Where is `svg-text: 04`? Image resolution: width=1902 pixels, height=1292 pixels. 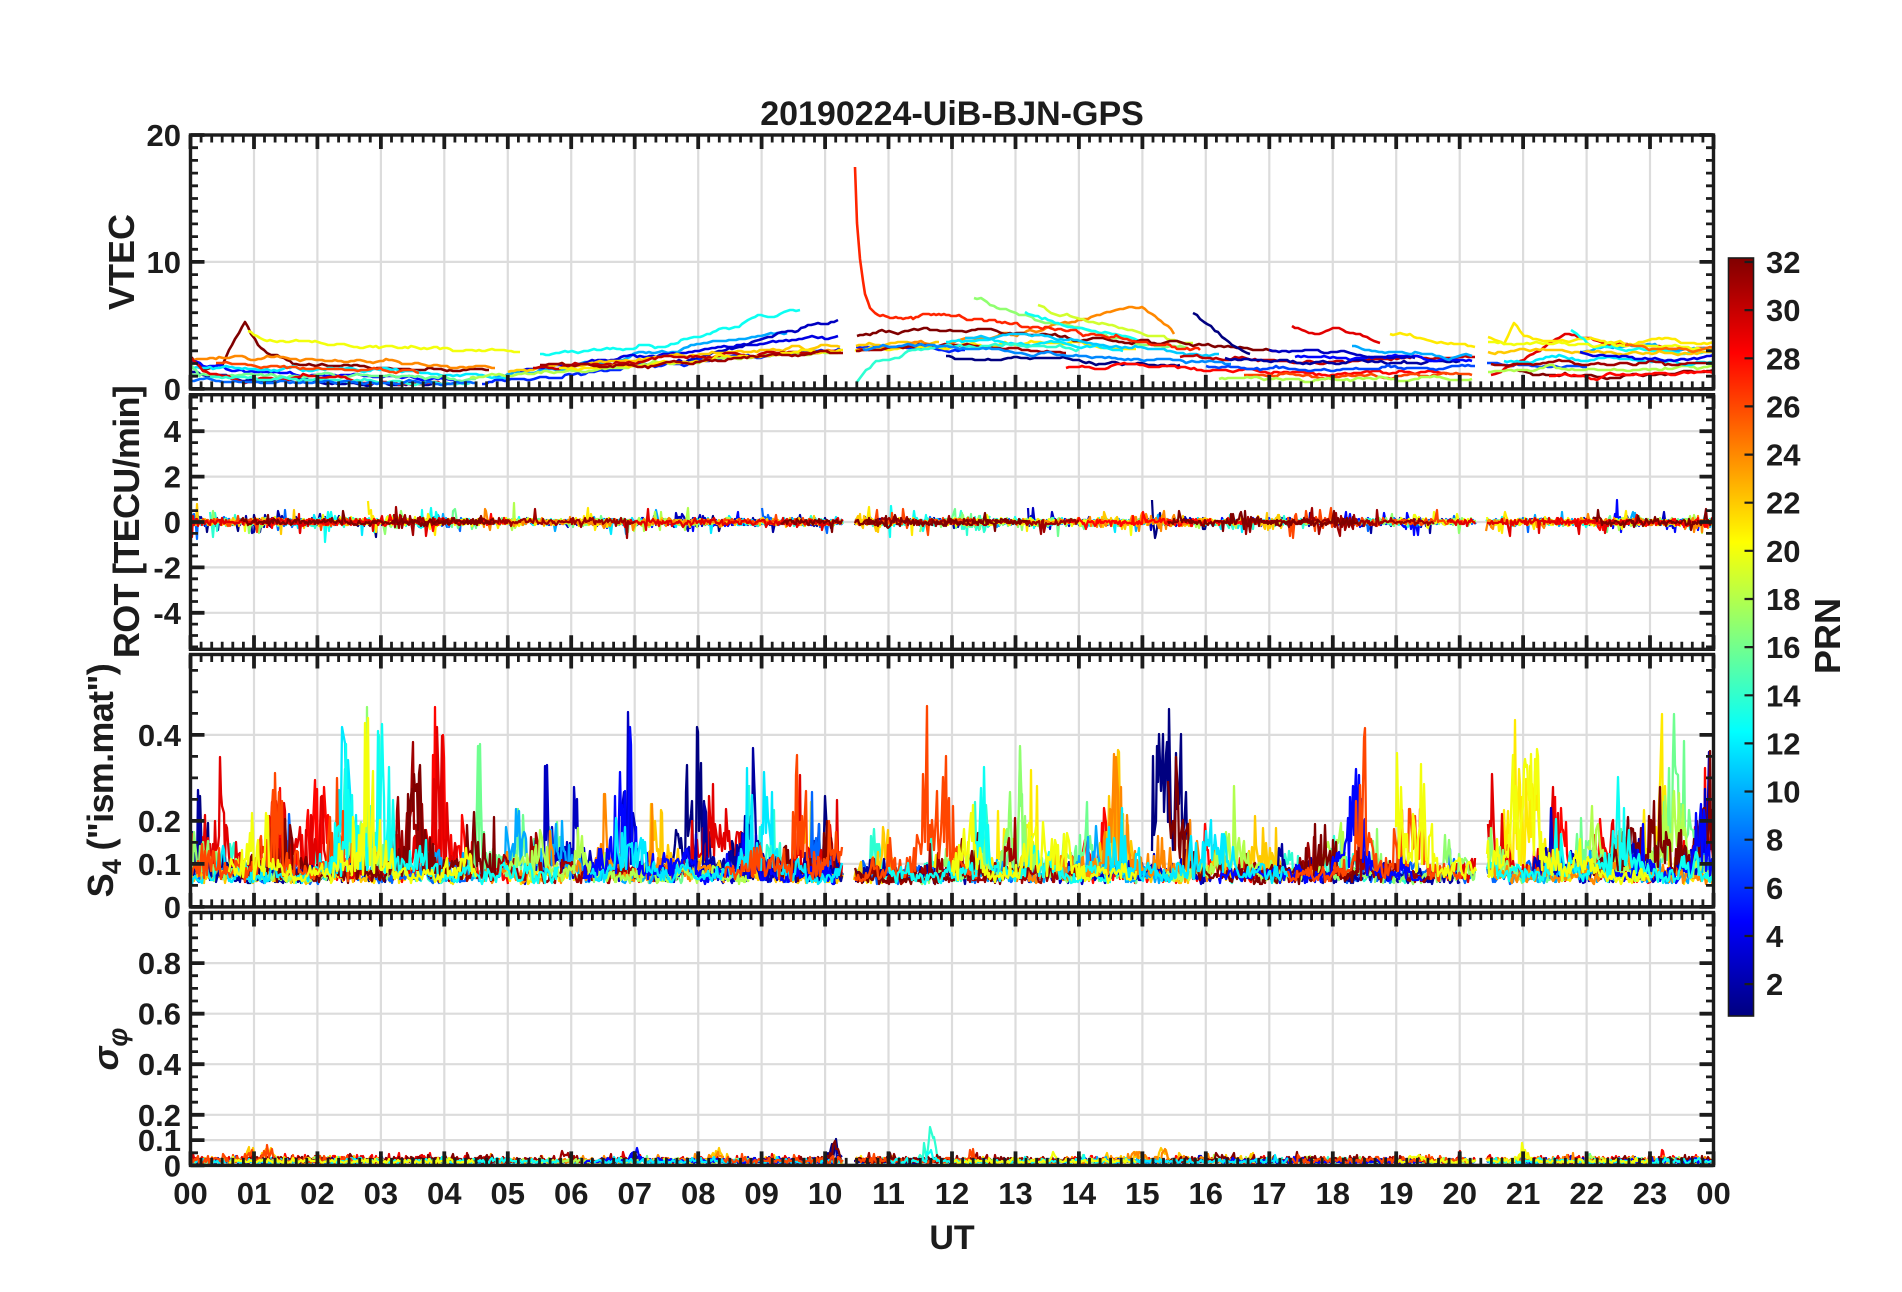
svg-text: 04 is located at coordinates (444, 1193).